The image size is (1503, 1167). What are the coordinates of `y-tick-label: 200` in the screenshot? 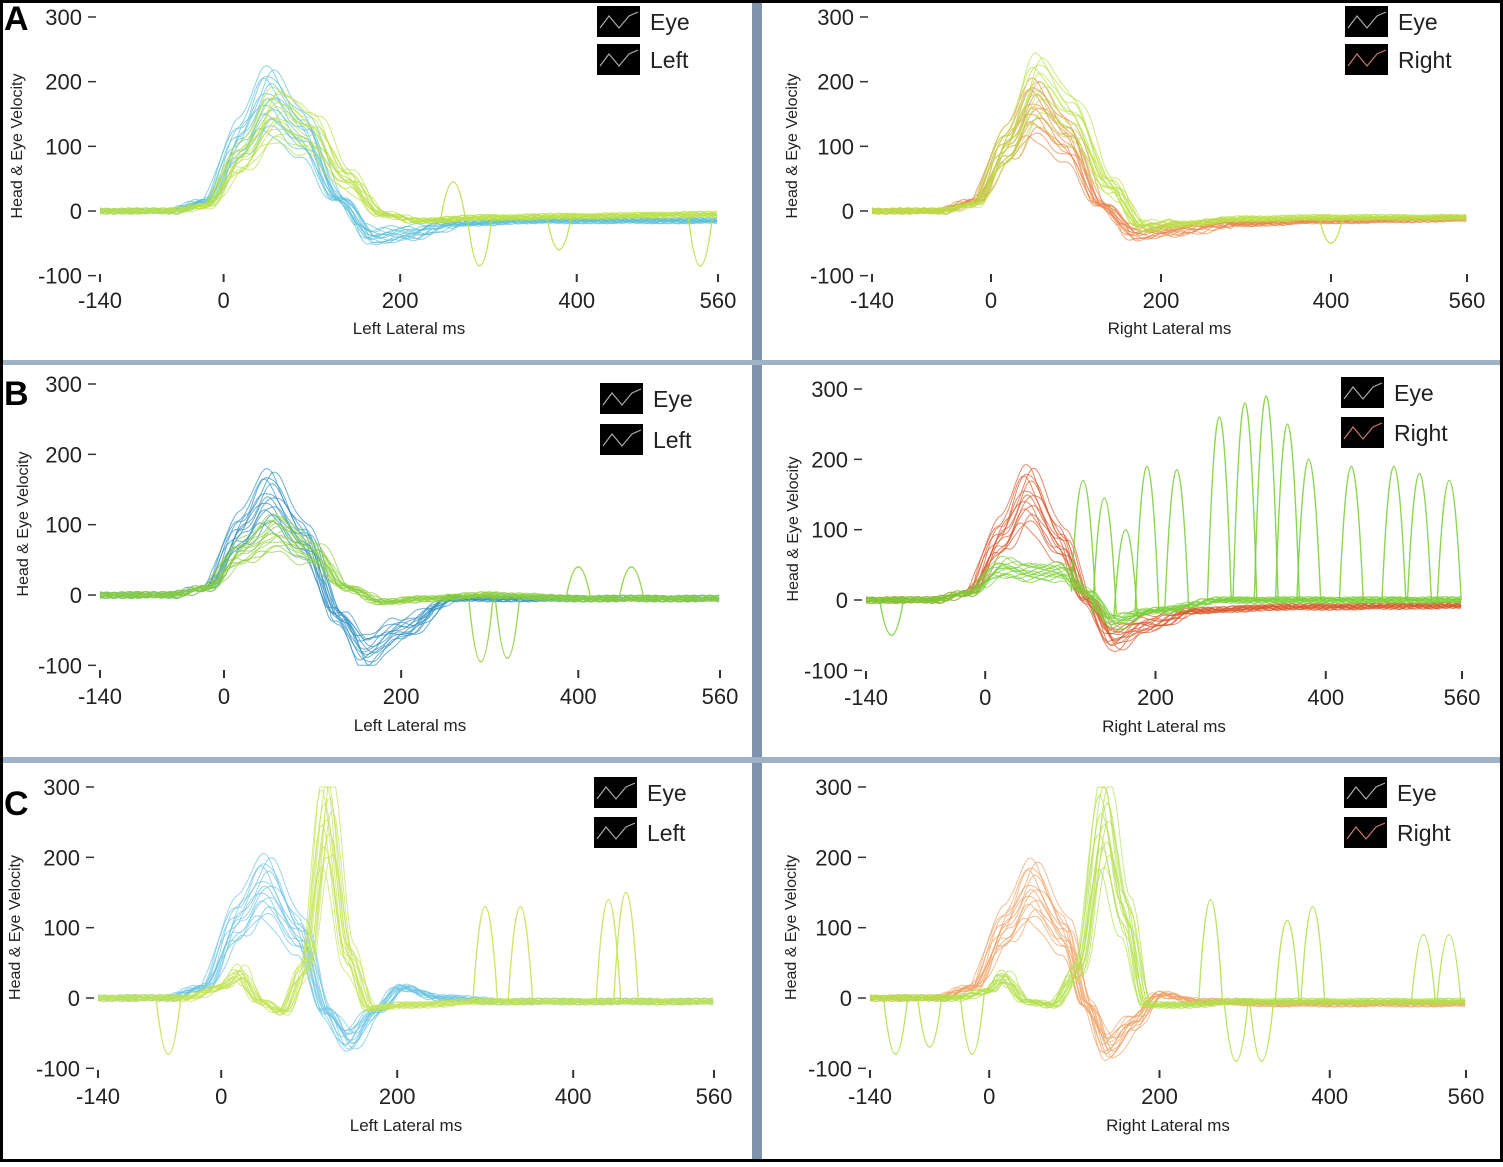 It's located at (63, 82).